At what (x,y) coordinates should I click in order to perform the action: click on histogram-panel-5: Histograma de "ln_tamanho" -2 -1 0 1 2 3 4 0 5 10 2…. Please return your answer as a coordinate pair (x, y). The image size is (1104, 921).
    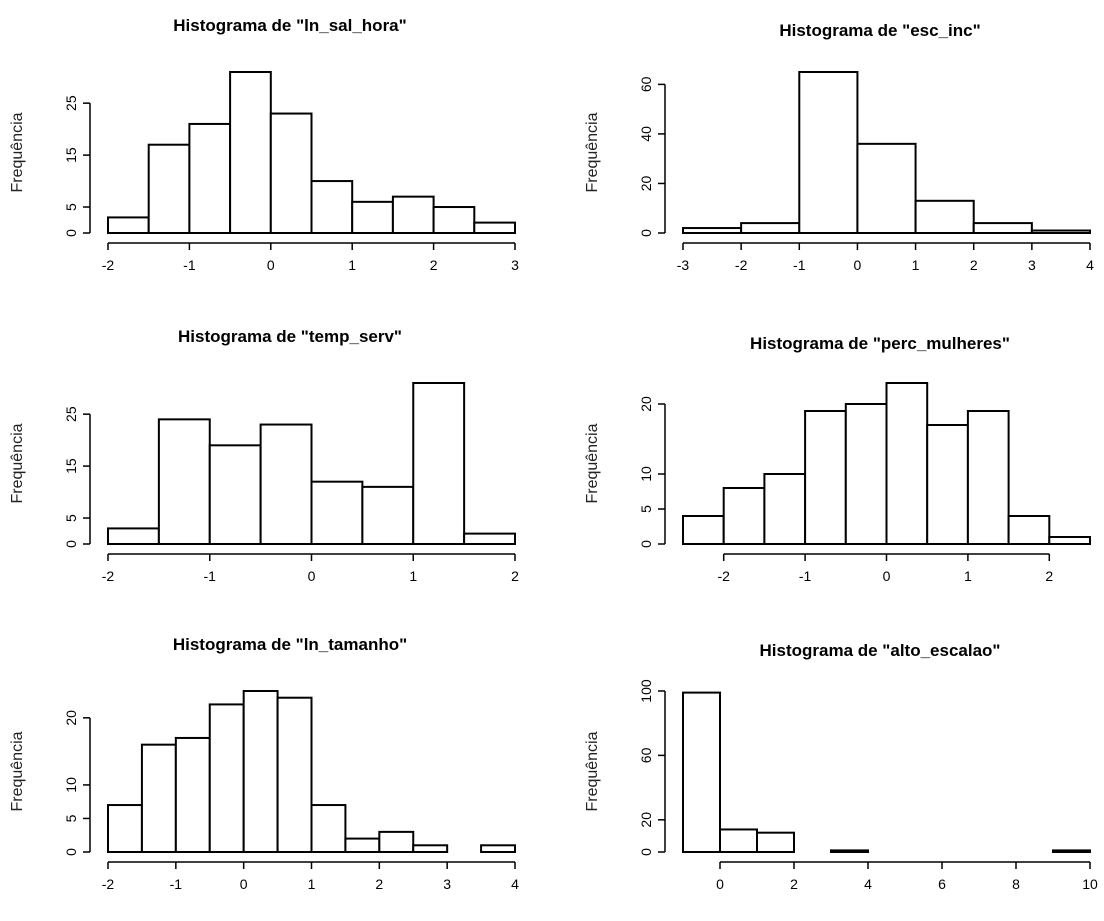
    Looking at the image, I should click on (264, 763).